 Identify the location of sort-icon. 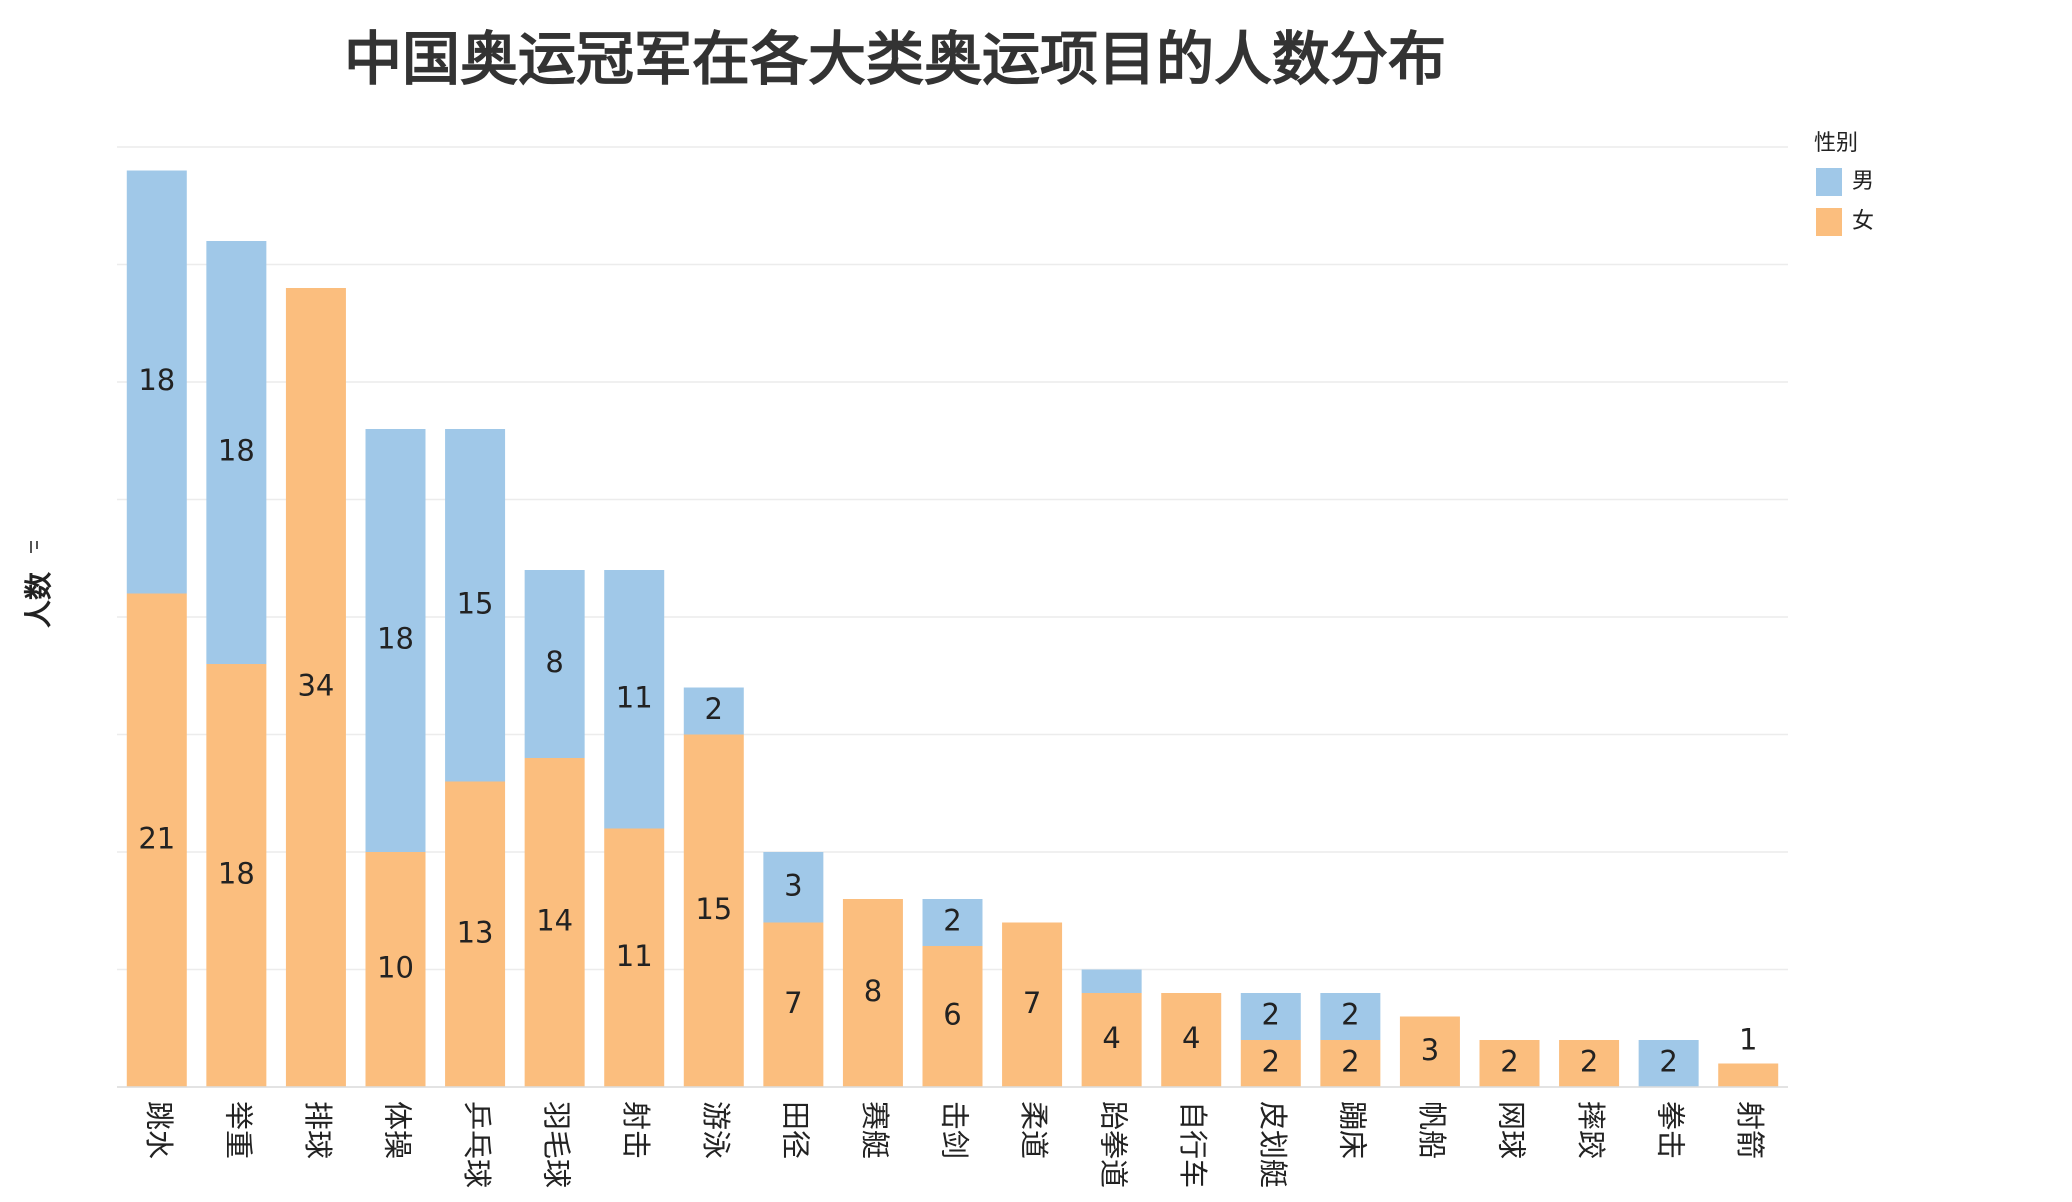
(34, 547).